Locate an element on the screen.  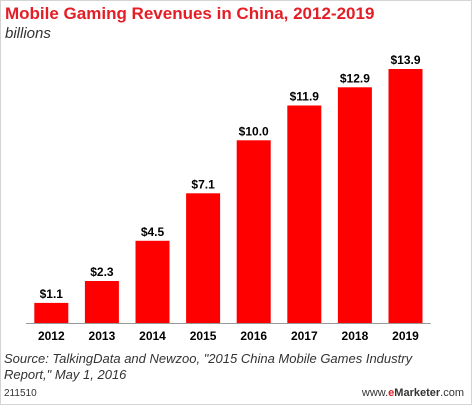
x-tick-label-2016: 2016 is located at coordinates (253, 336).